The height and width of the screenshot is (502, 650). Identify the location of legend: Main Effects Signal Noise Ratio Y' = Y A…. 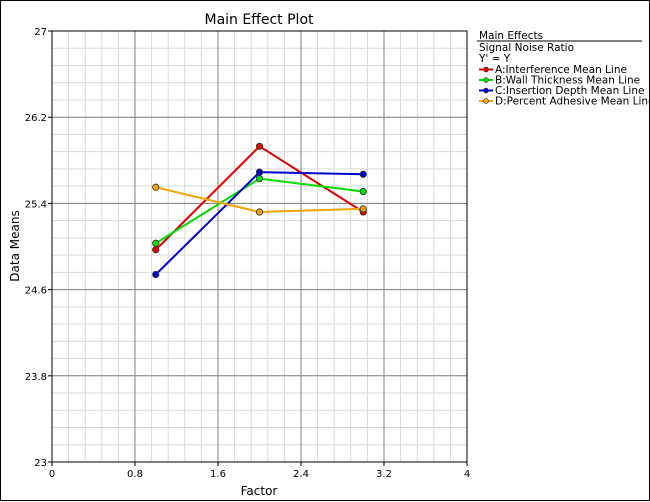
(563, 69).